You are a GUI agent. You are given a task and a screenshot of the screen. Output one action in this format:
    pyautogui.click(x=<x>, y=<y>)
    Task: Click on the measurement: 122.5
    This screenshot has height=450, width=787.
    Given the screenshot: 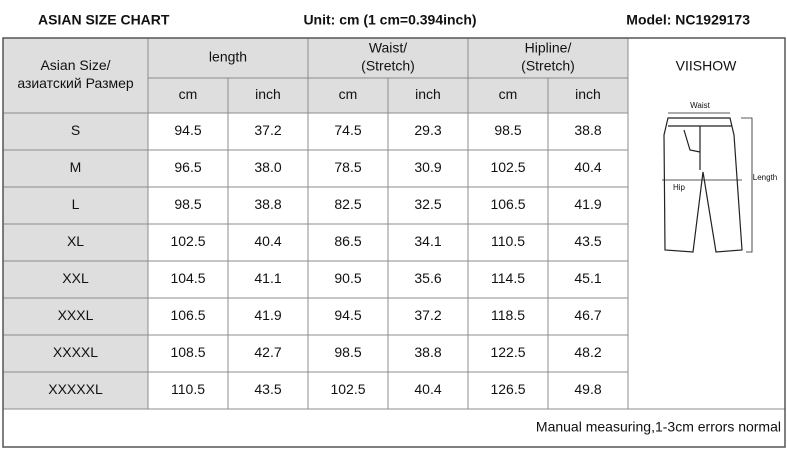 What is the action you would take?
    pyautogui.click(x=507, y=352)
    